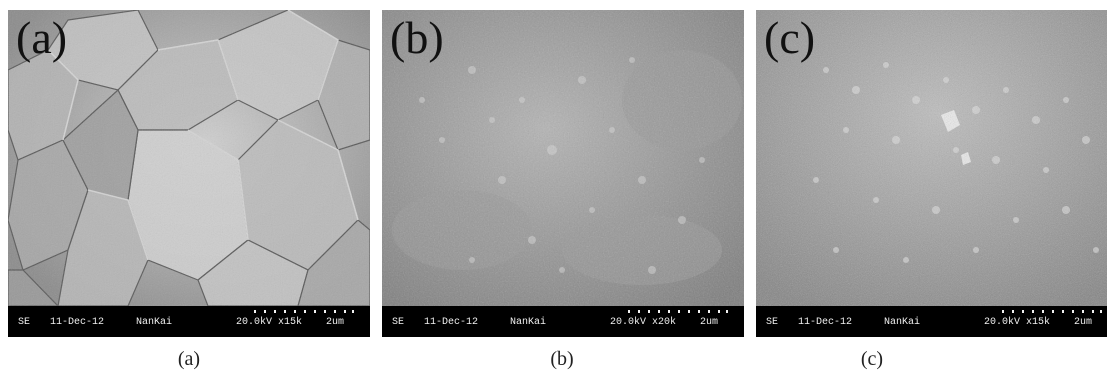 The height and width of the screenshot is (376, 1107). I want to click on figure-caption-a: (a), so click(189, 359).